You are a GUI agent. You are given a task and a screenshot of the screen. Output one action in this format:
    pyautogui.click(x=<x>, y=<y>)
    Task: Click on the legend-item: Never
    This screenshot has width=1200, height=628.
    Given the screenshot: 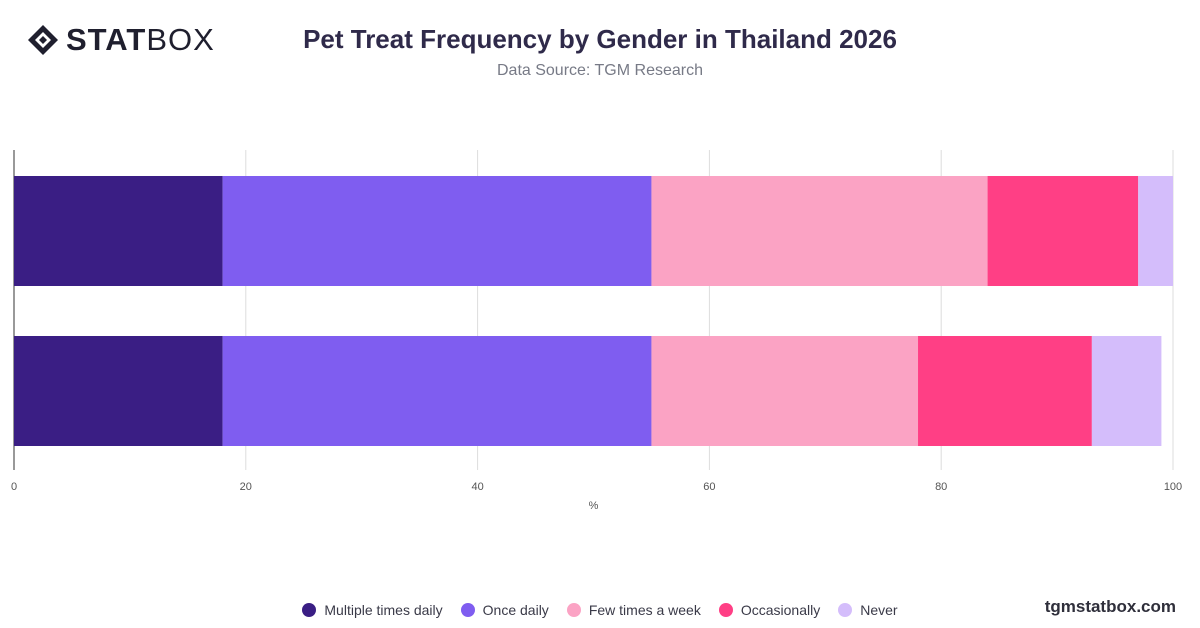 What is the action you would take?
    pyautogui.click(x=868, y=610)
    